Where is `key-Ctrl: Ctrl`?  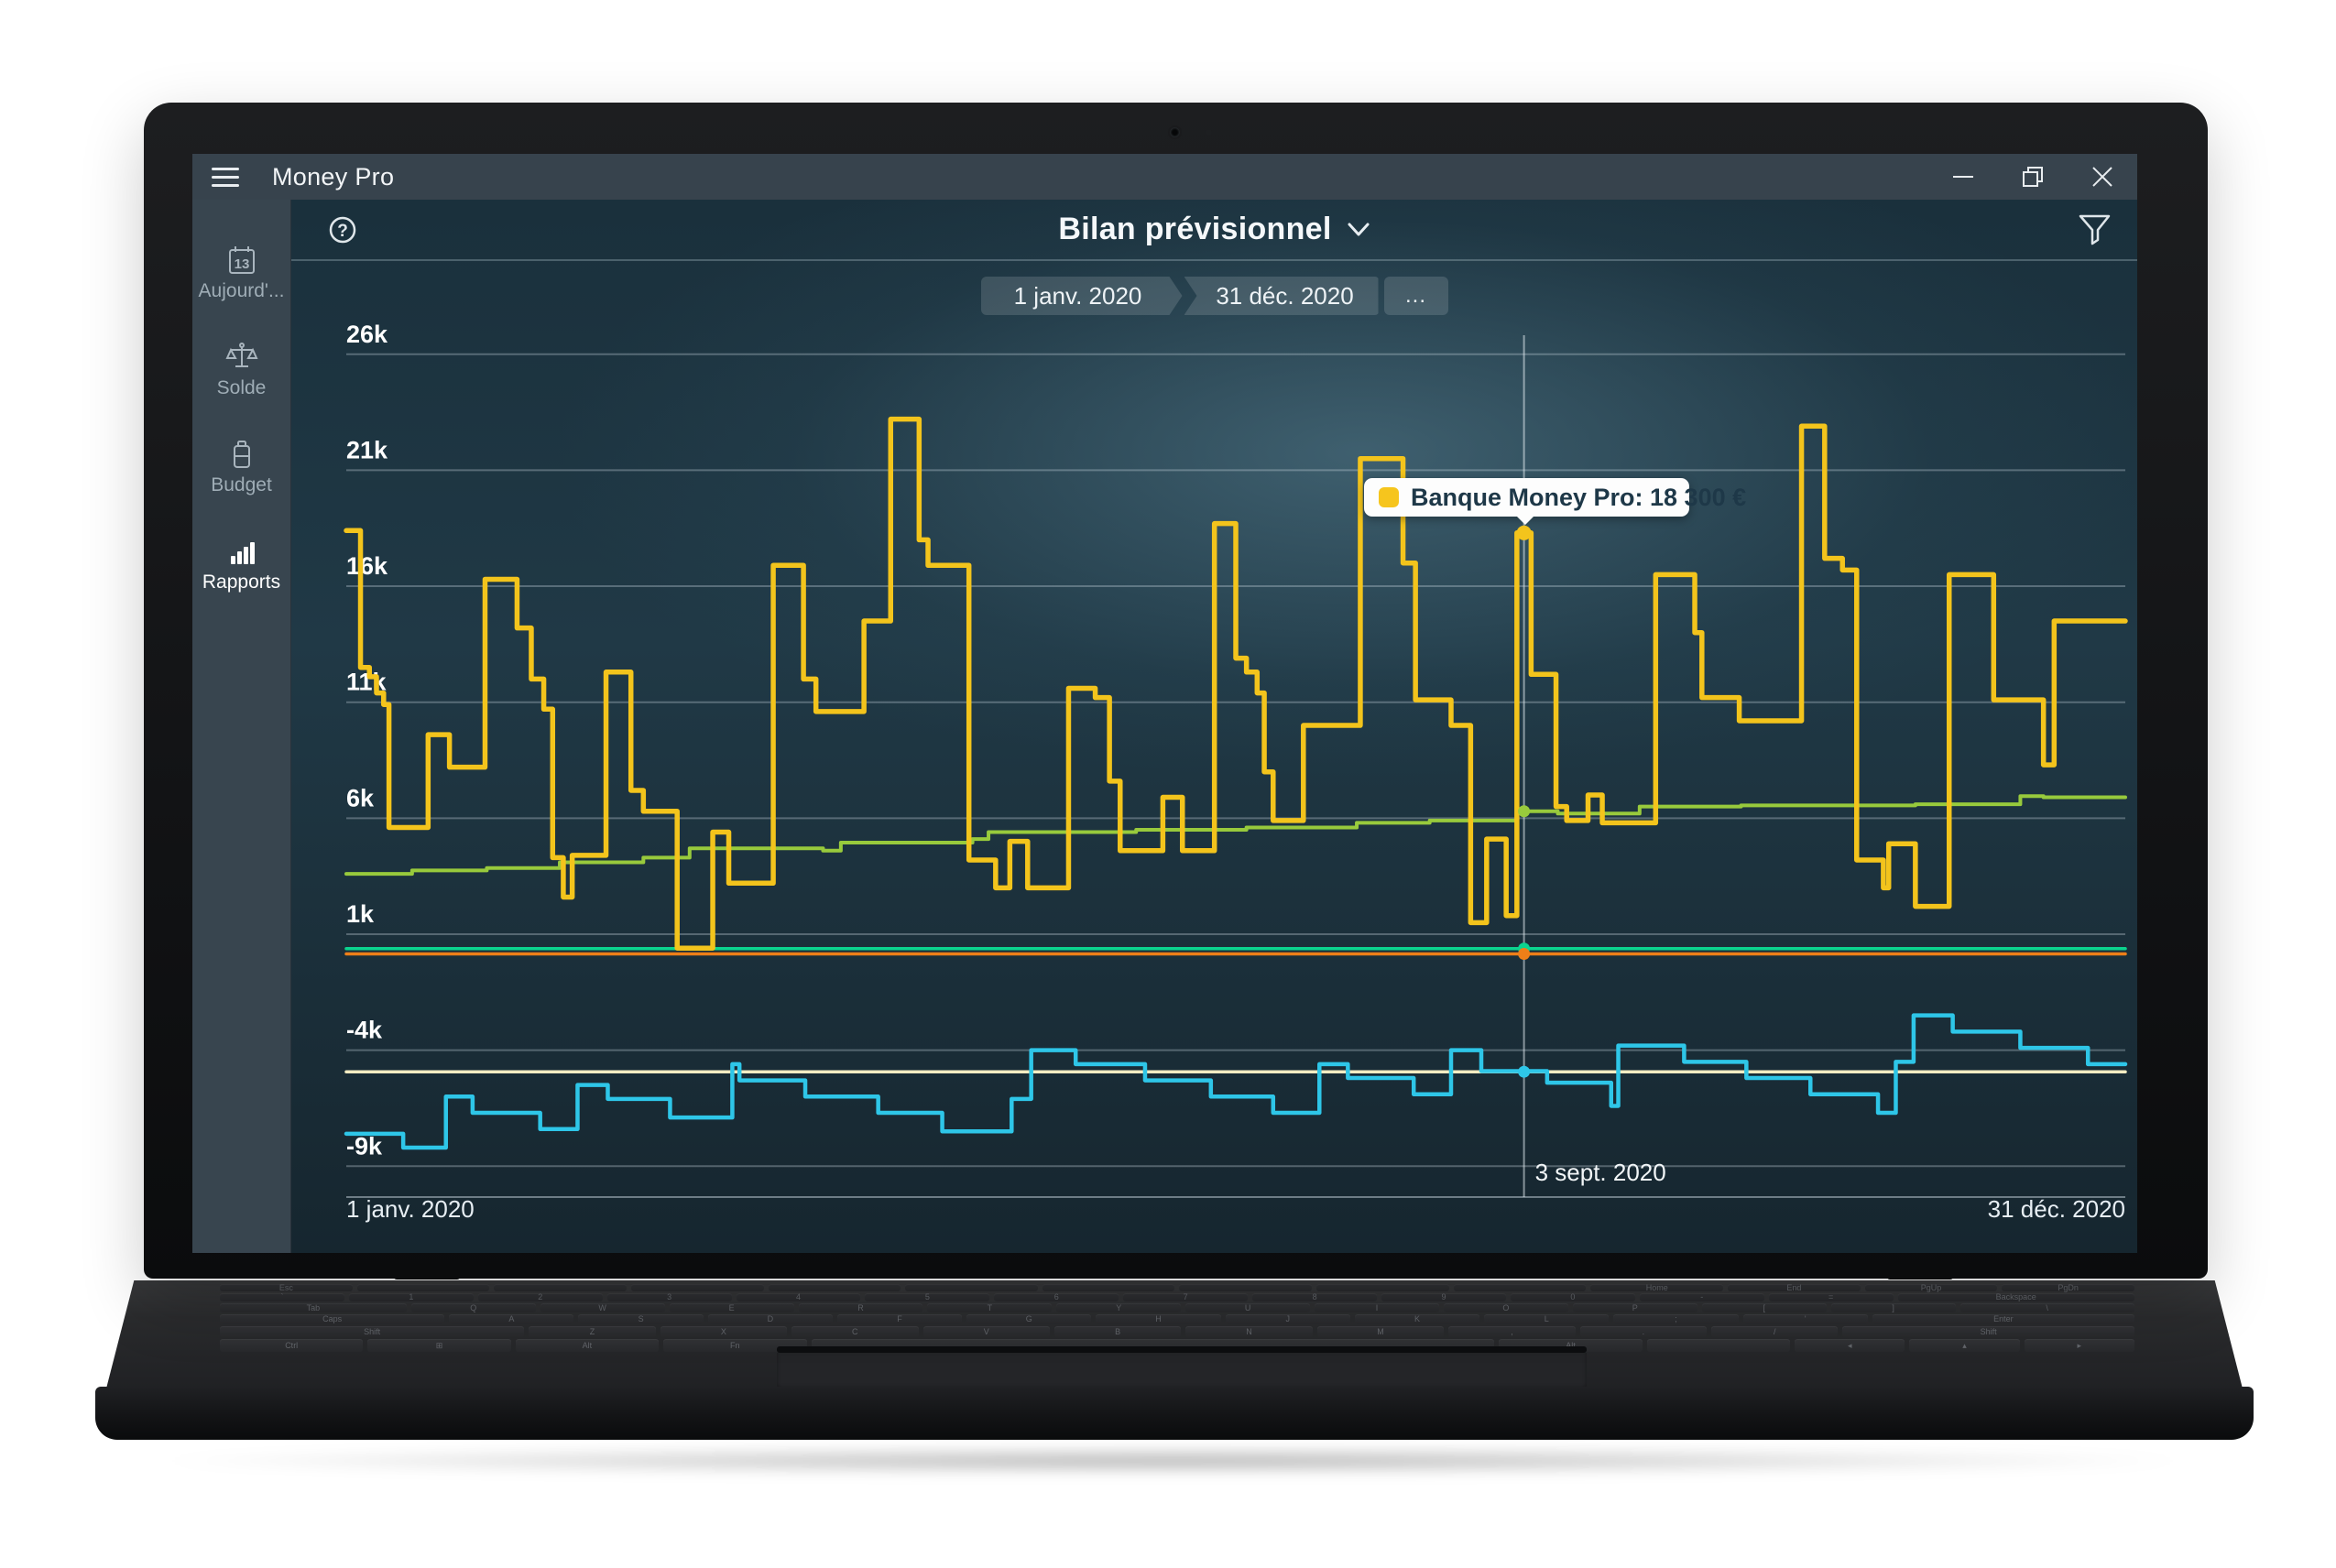
key-Ctrl: Ctrl is located at coordinates (292, 1345).